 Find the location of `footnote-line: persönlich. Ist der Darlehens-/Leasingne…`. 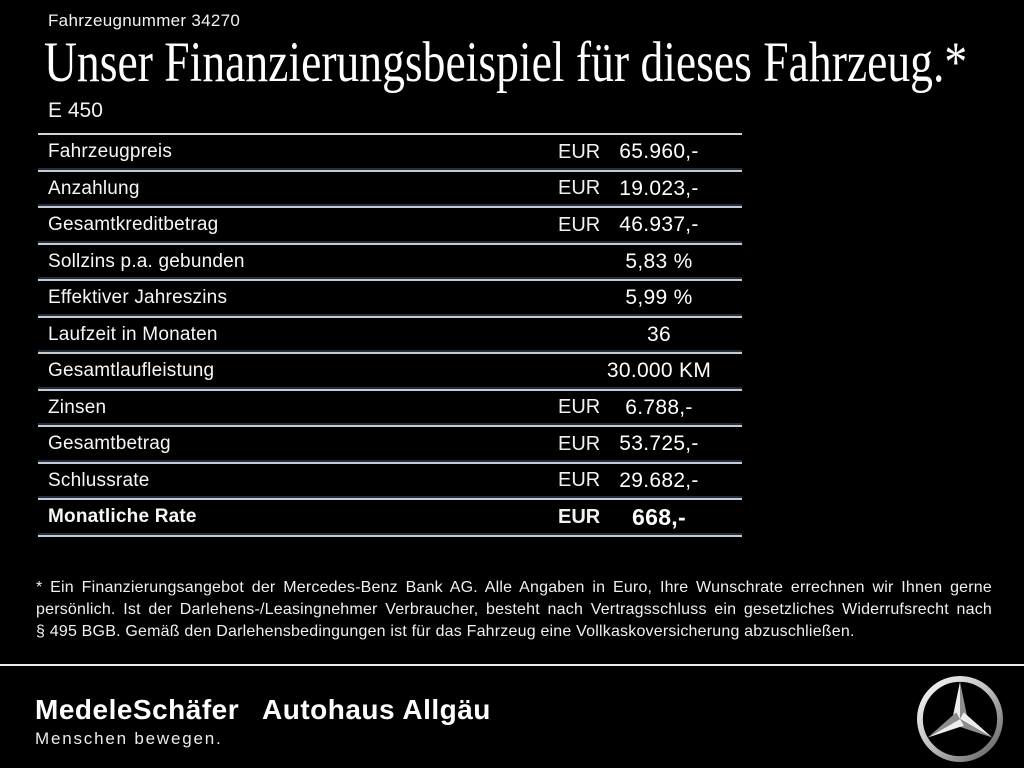

footnote-line: persönlich. Ist der Darlehens-/Leasingne… is located at coordinates (514, 609).